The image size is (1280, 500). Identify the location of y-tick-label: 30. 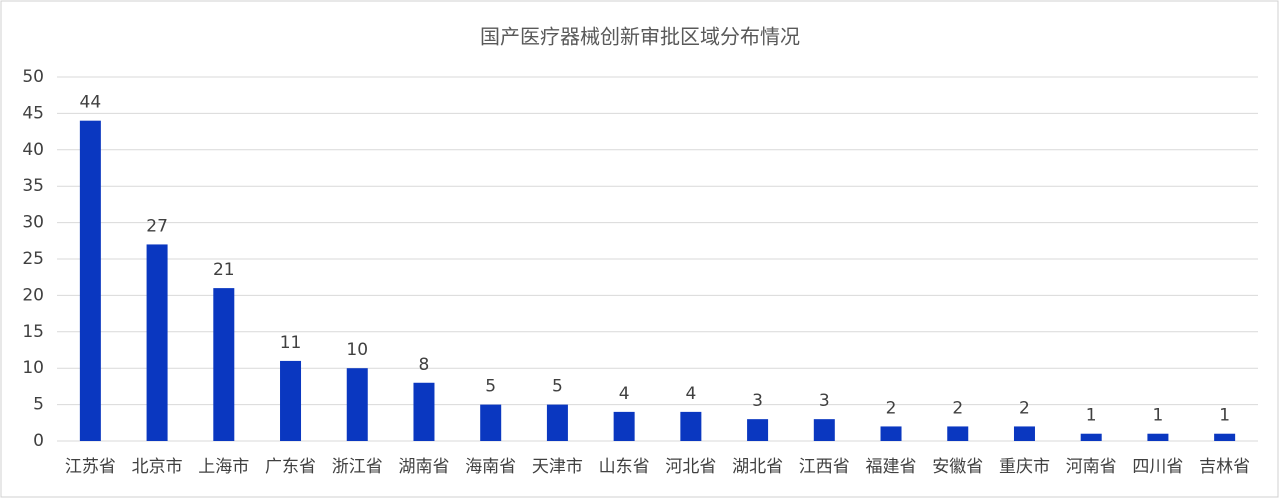
(33, 223).